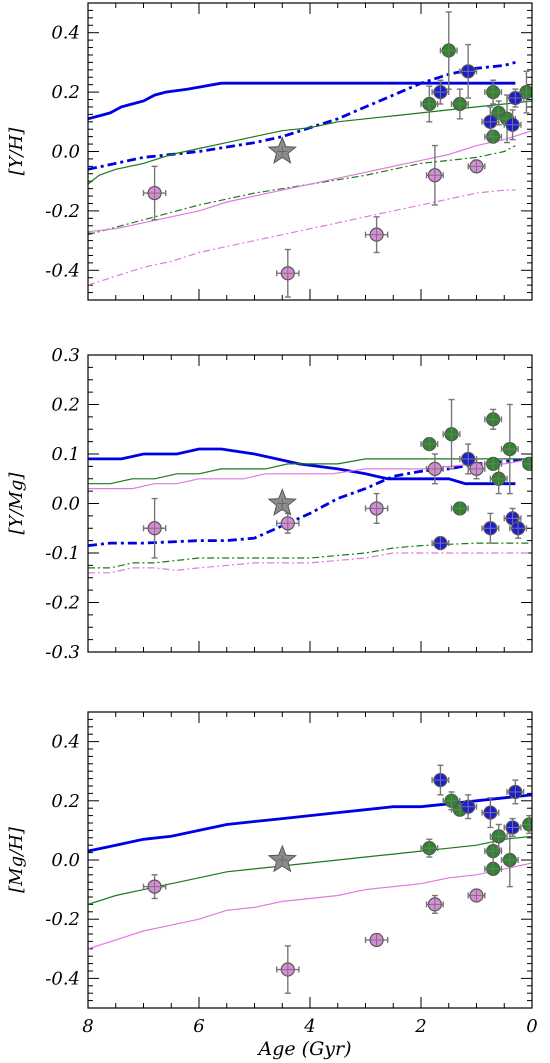 The height and width of the screenshot is (1063, 550). What do you see at coordinates (420, 1026) in the screenshot?
I see `x-tick-label: 2` at bounding box center [420, 1026].